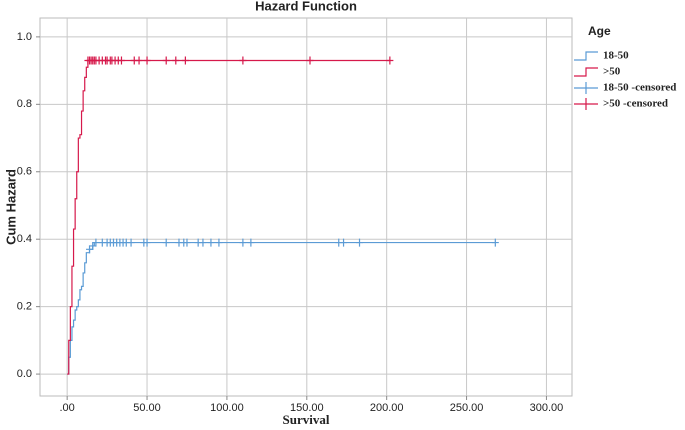 The width and height of the screenshot is (685, 430). I want to click on legend-title: Age, so click(599, 31).